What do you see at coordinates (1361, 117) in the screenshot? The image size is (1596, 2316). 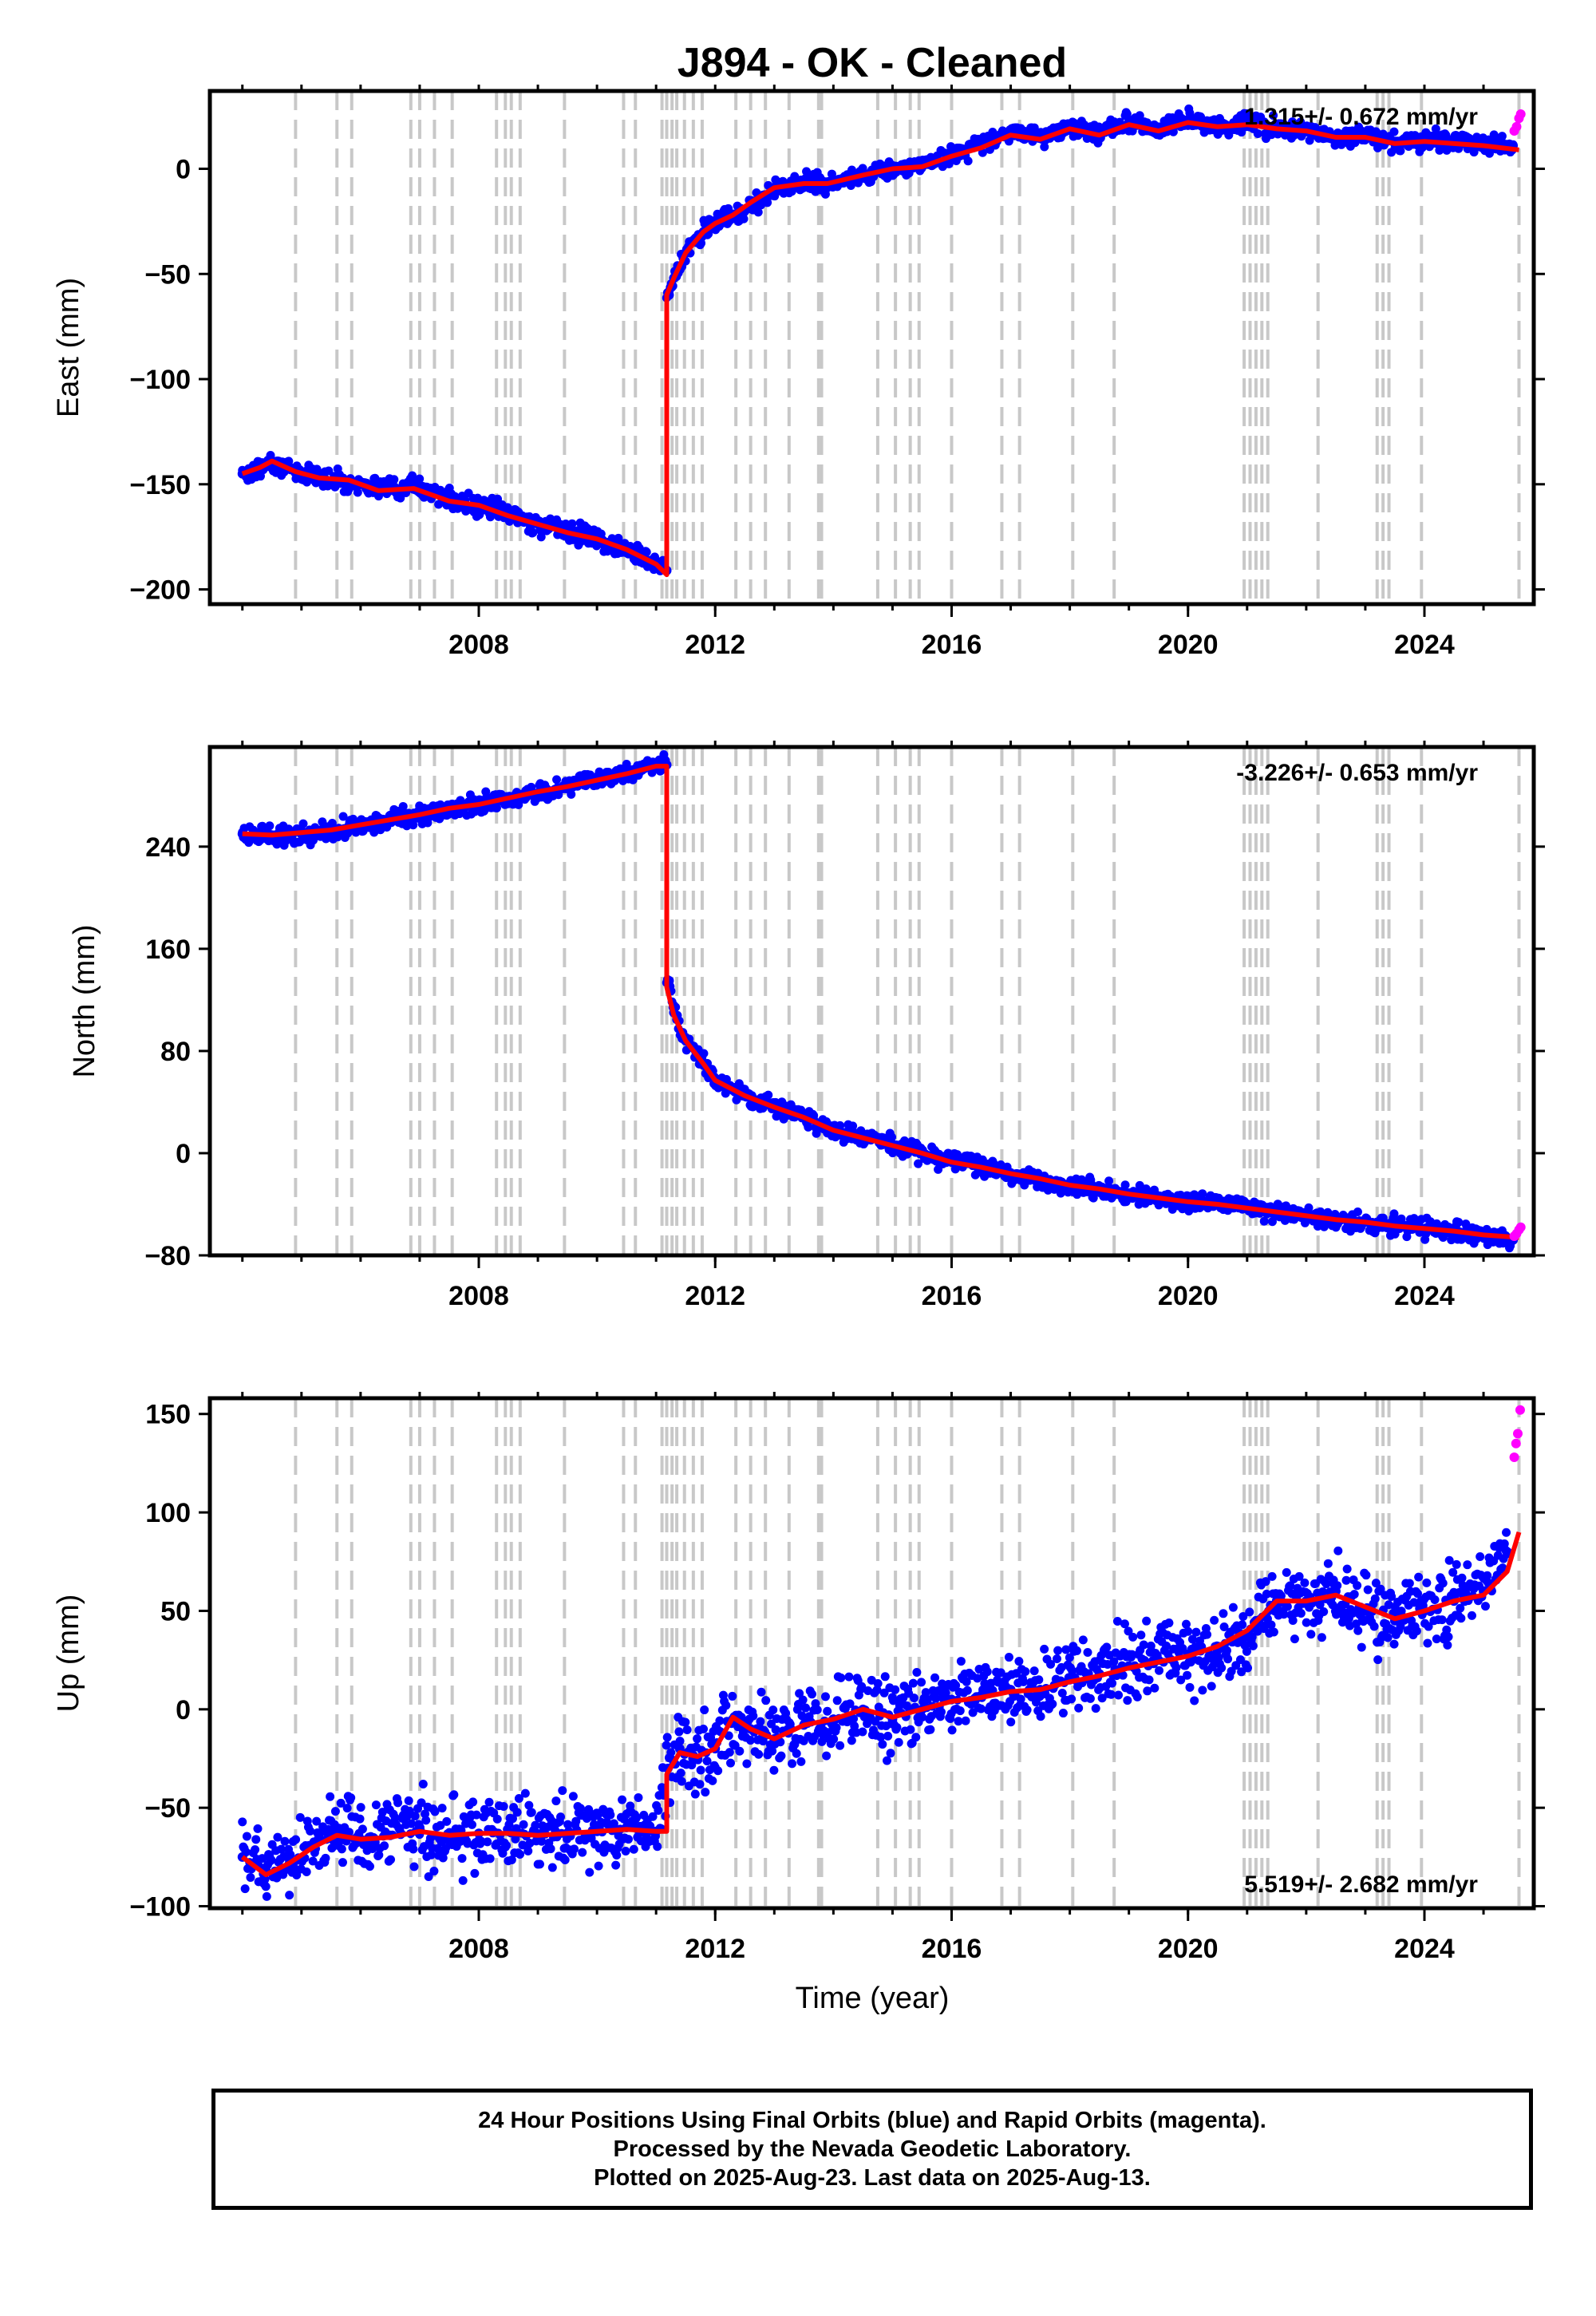 I see `rate-label: 1.315+/- 0.672 mm/yr` at bounding box center [1361, 117].